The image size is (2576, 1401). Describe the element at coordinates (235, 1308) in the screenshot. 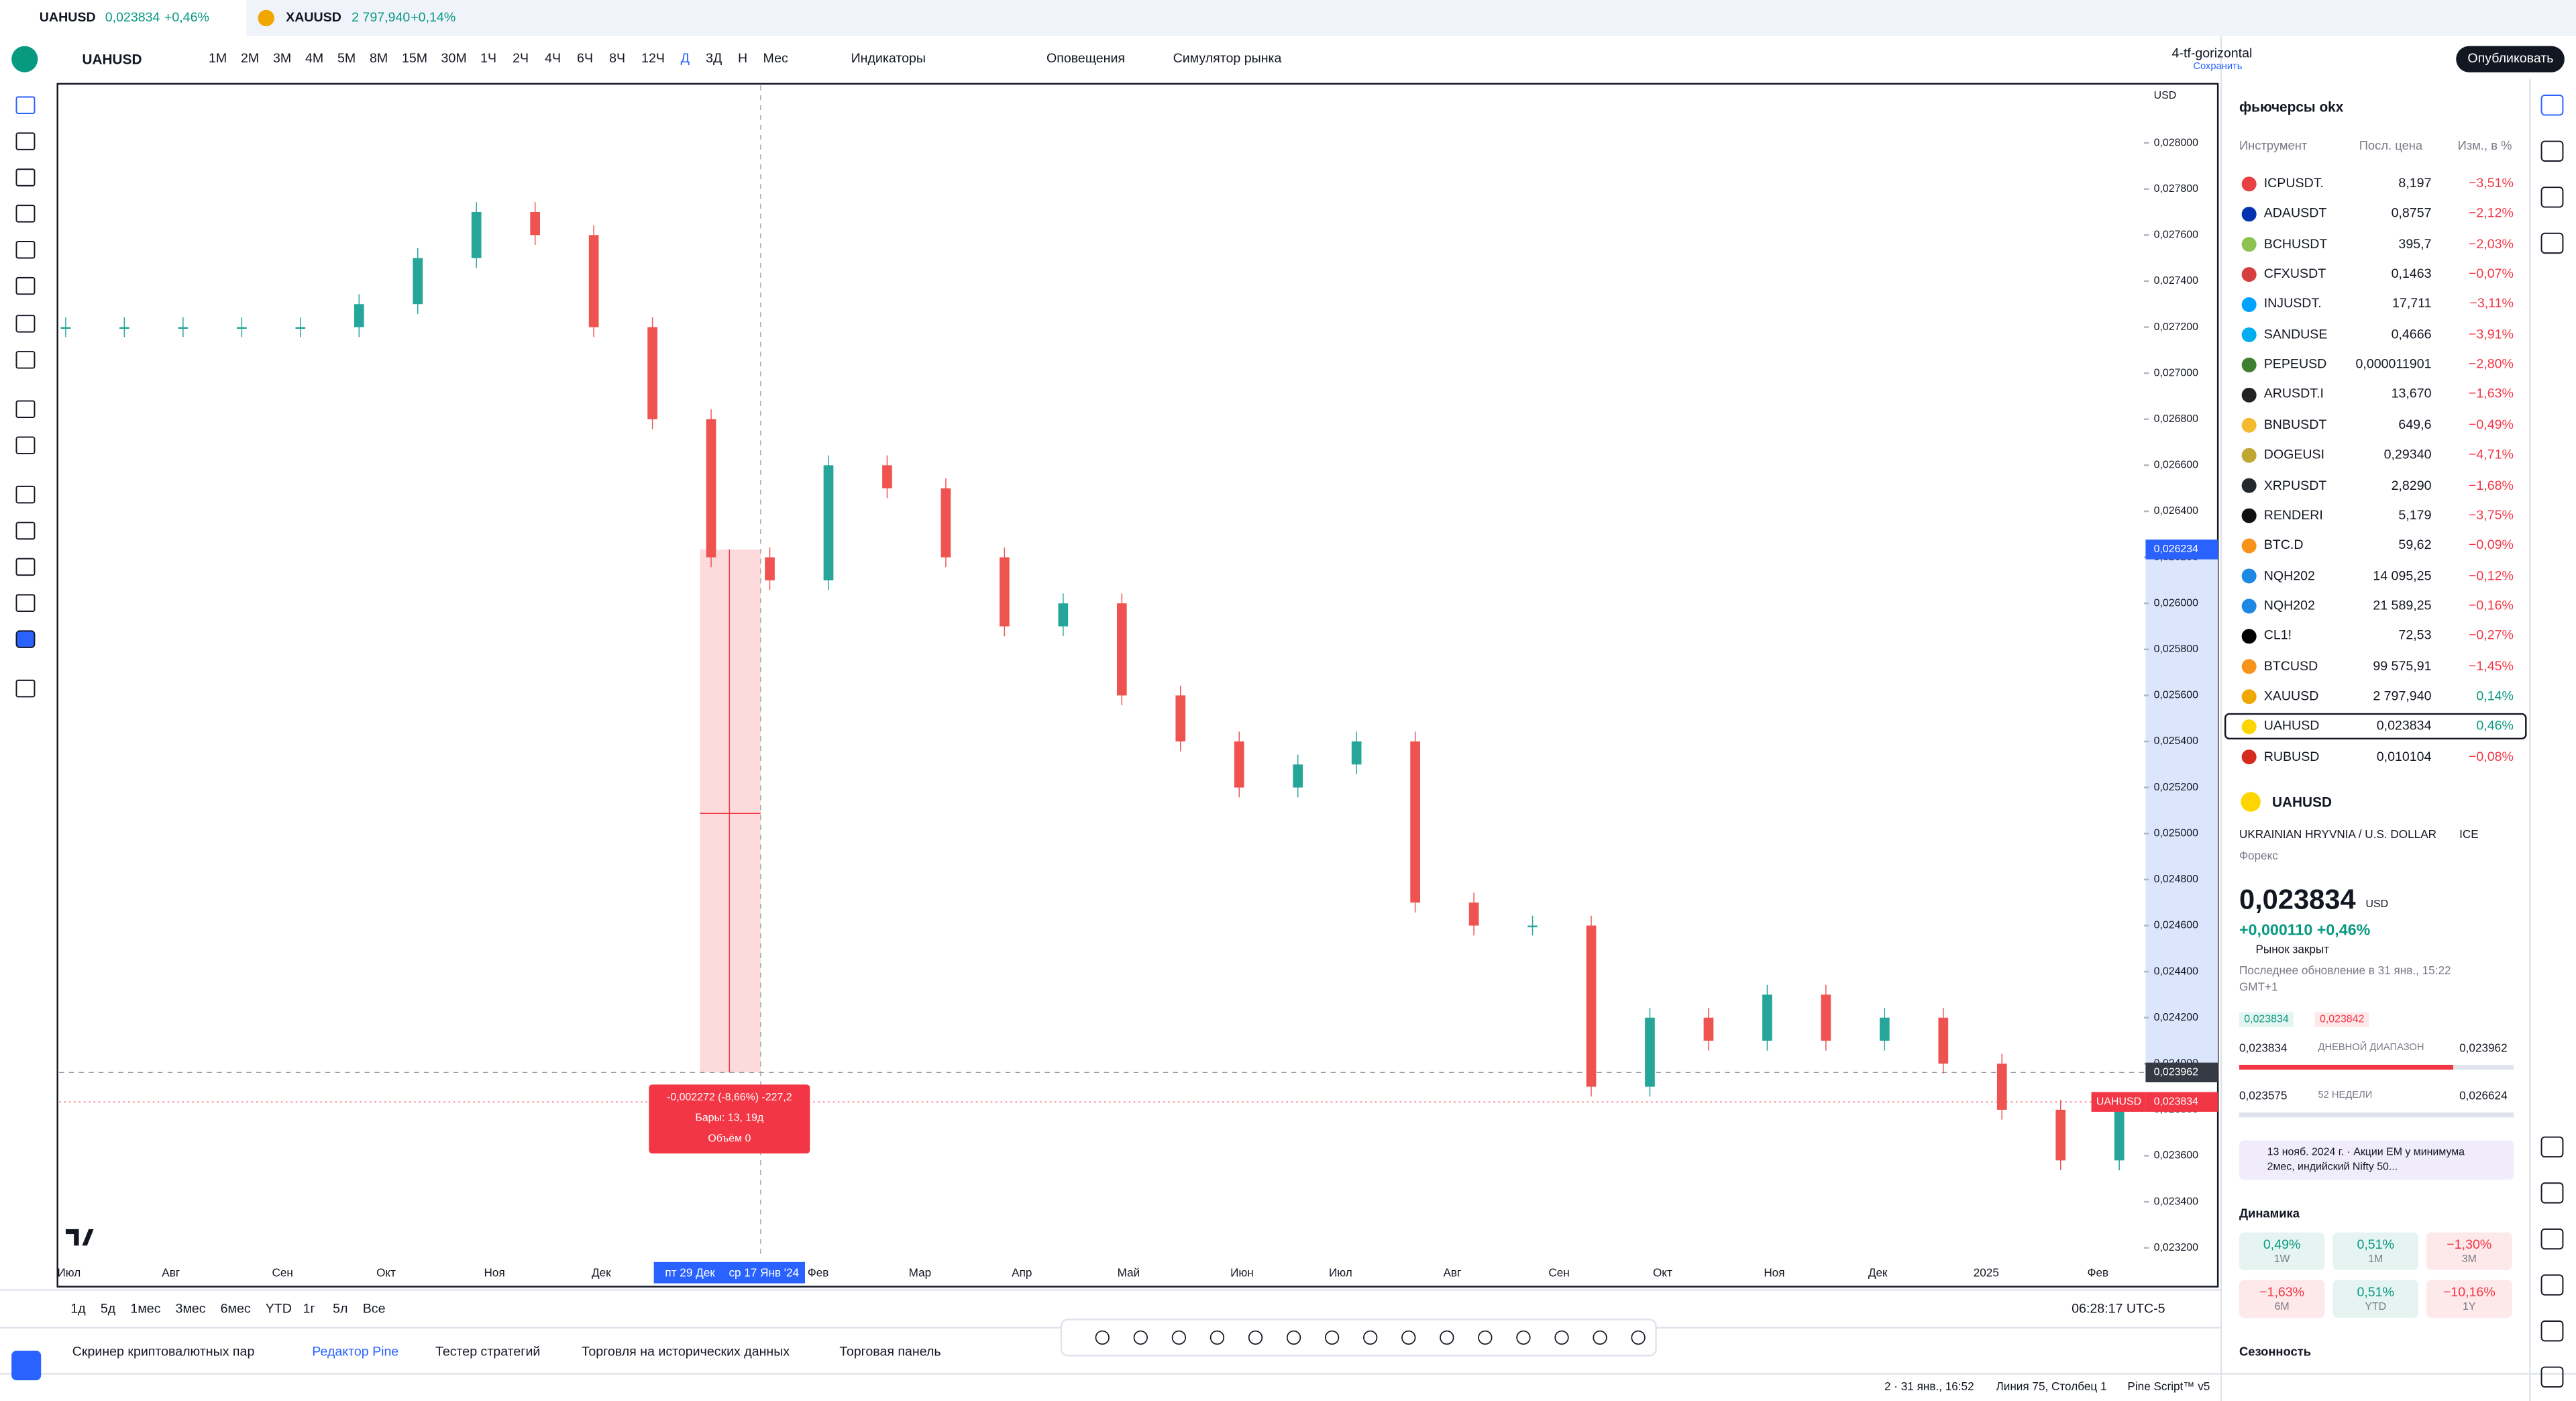

I see `range: 6мес` at that location.